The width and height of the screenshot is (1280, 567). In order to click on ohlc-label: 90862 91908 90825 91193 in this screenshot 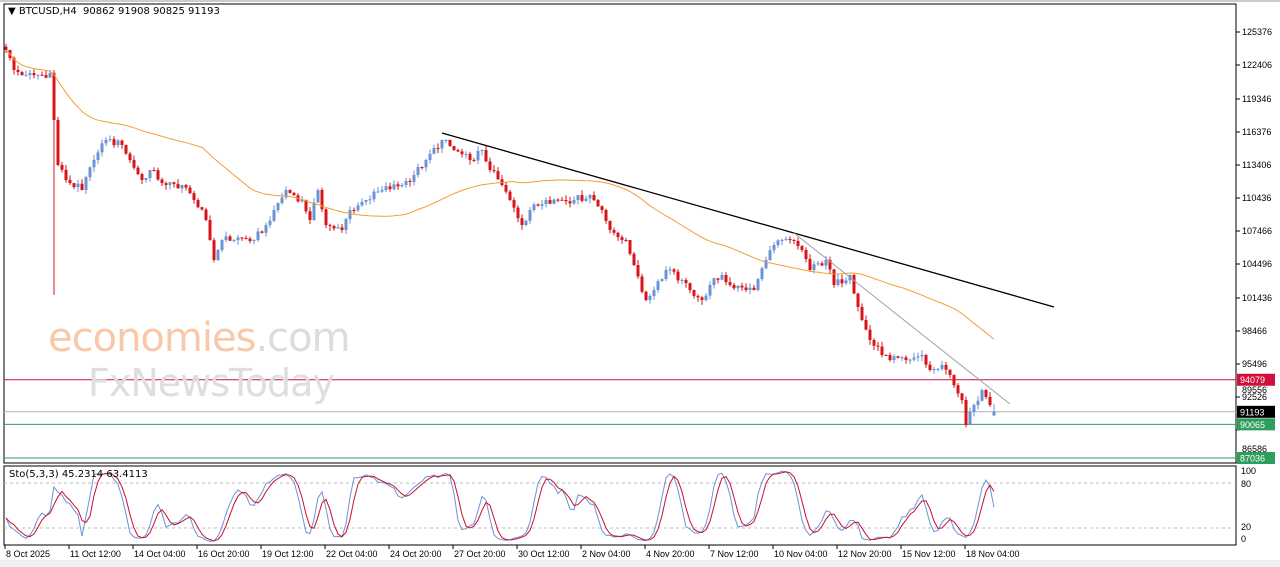, I will do `click(151, 11)`.